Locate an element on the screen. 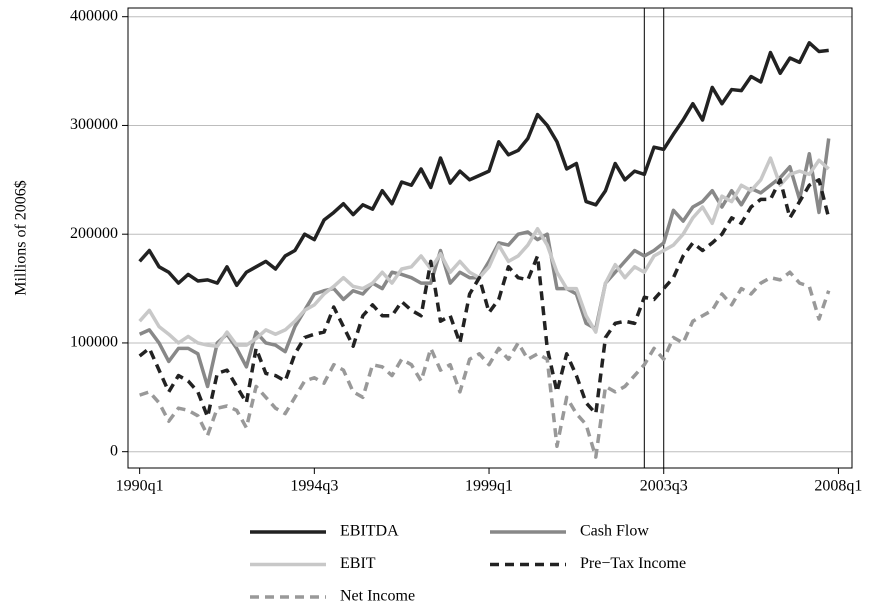 Image resolution: width=876 pixels, height=609 pixels. legend-label: Net Income is located at coordinates (377, 596).